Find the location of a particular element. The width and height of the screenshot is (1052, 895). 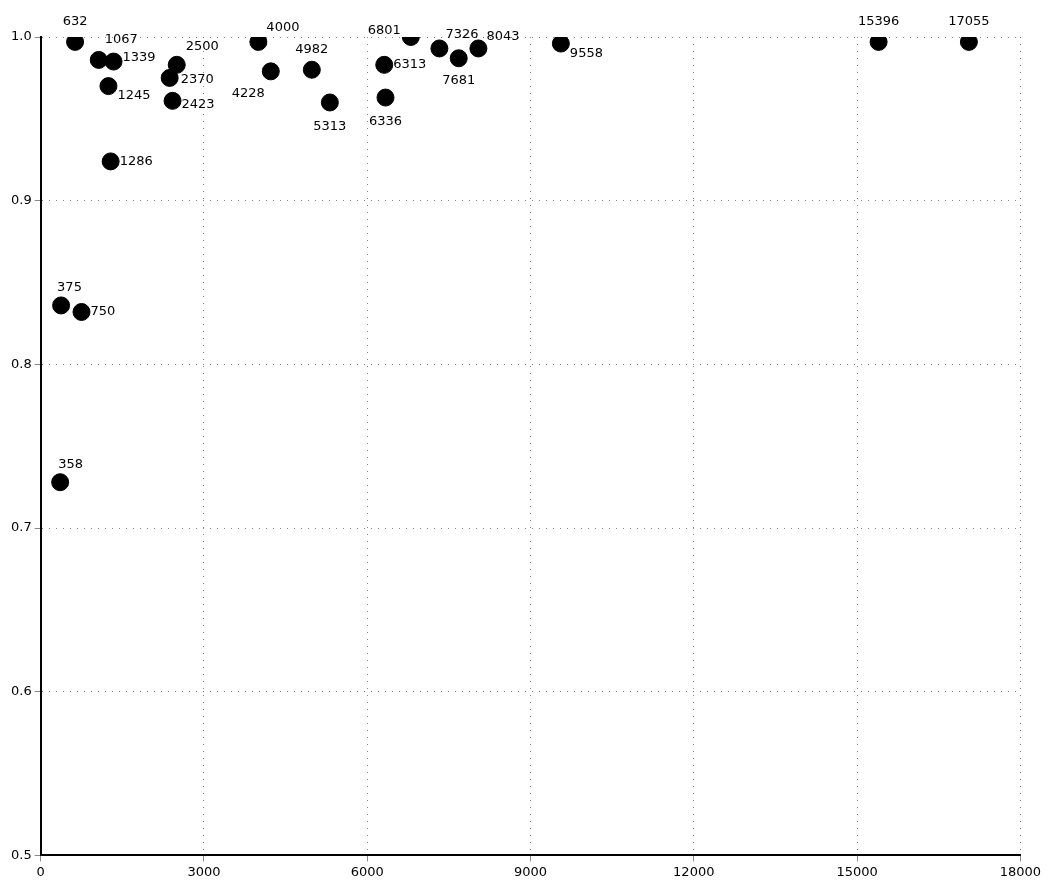

annotation: 6336 is located at coordinates (385, 120).